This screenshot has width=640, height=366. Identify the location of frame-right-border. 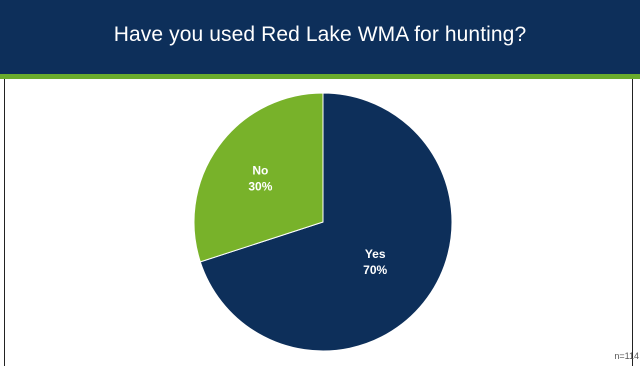
(632, 222).